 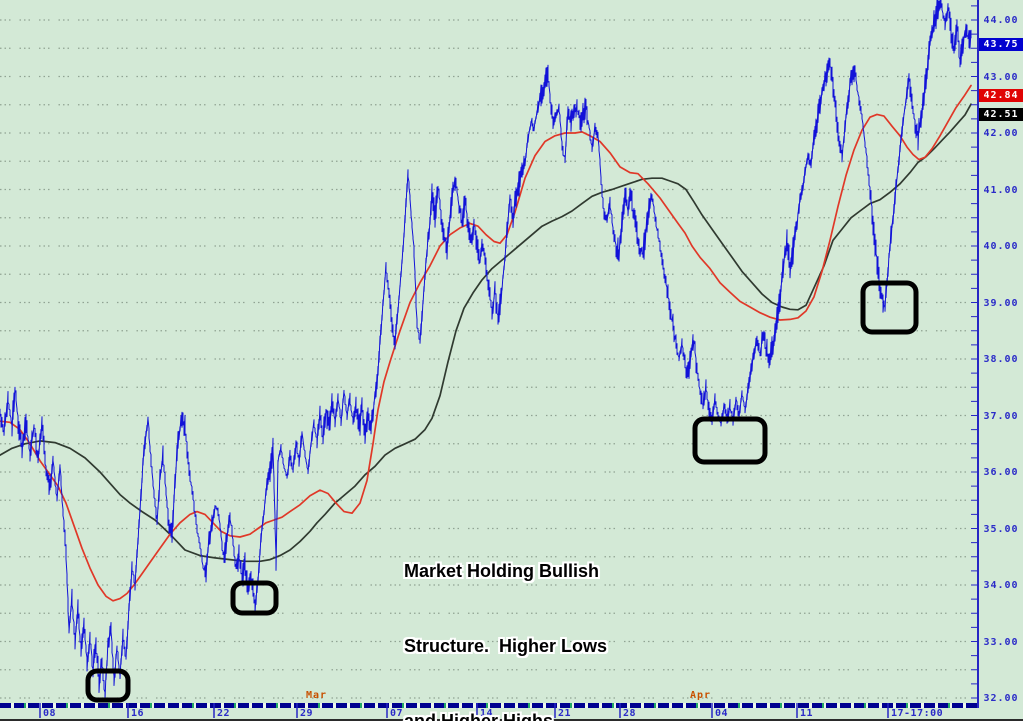 What do you see at coordinates (1001, 529) in the screenshot?
I see `price-axis-label: 35.00` at bounding box center [1001, 529].